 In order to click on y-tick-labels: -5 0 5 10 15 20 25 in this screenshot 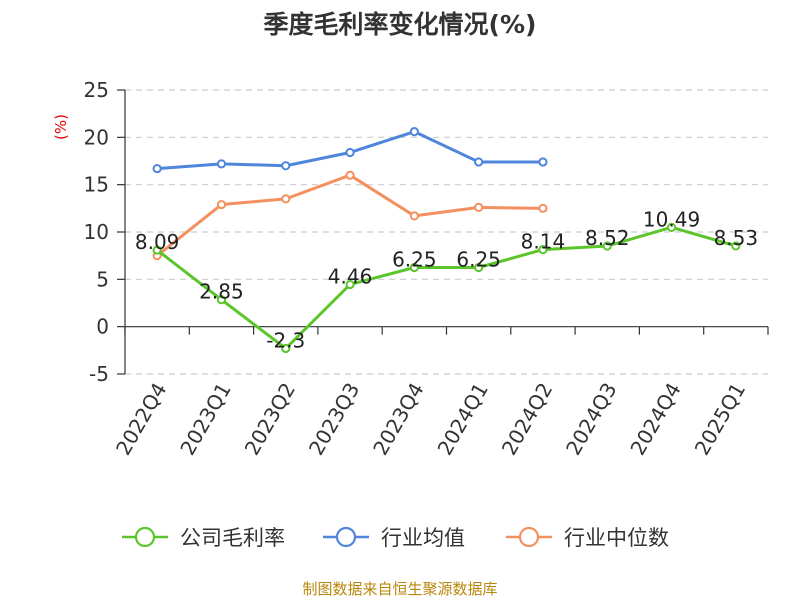, I will do `click(96, 232)`.